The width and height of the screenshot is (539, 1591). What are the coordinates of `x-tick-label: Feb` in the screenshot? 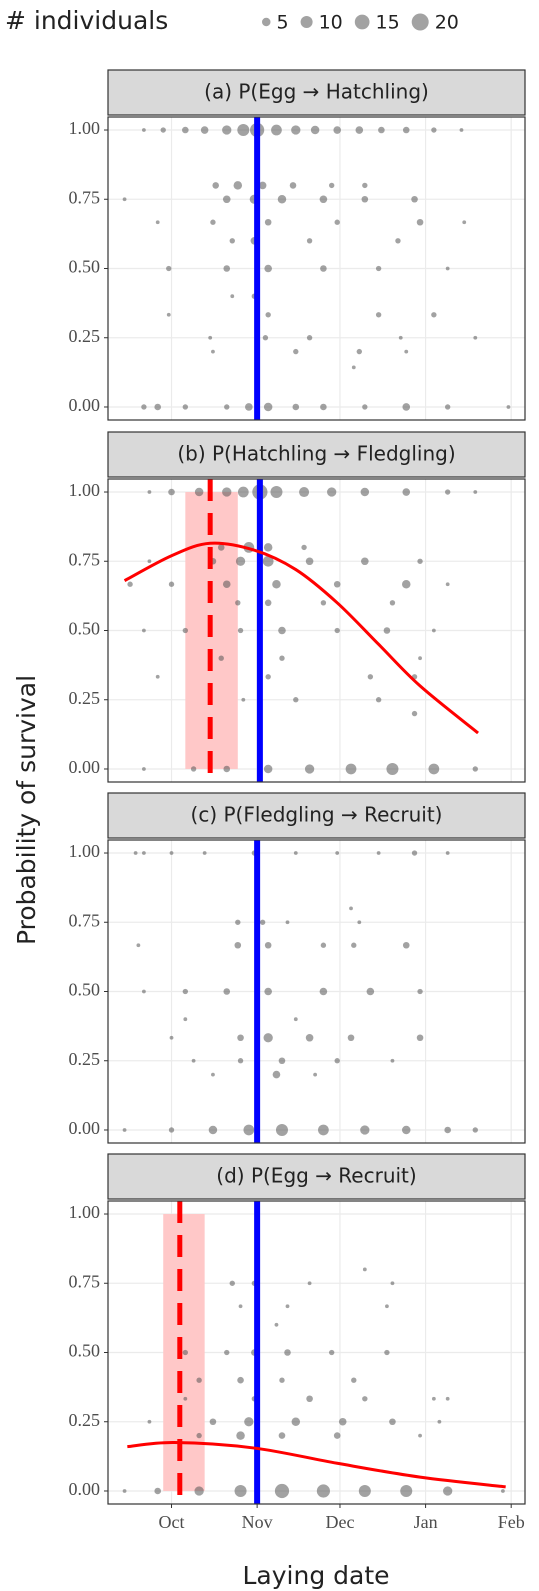 It's located at (511, 1522).